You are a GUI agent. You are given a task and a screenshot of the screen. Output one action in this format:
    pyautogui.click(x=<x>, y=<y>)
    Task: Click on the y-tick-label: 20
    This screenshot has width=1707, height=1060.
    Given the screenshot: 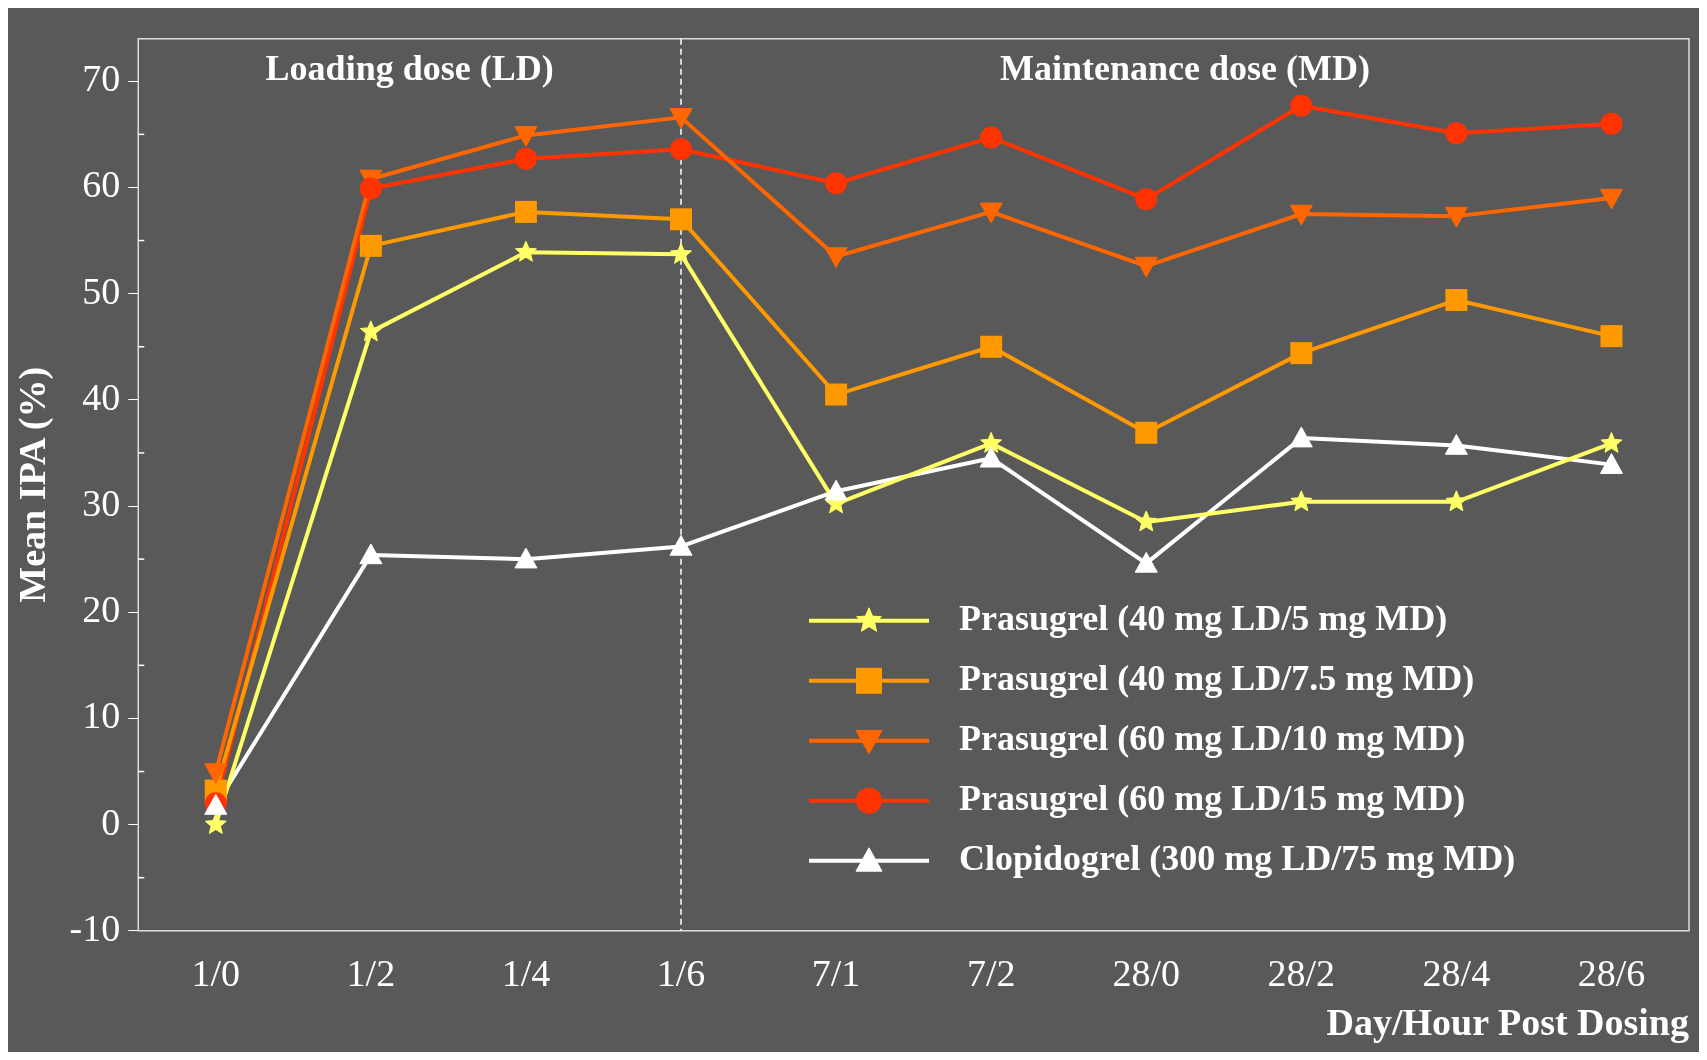 What is the action you would take?
    pyautogui.click(x=101, y=609)
    